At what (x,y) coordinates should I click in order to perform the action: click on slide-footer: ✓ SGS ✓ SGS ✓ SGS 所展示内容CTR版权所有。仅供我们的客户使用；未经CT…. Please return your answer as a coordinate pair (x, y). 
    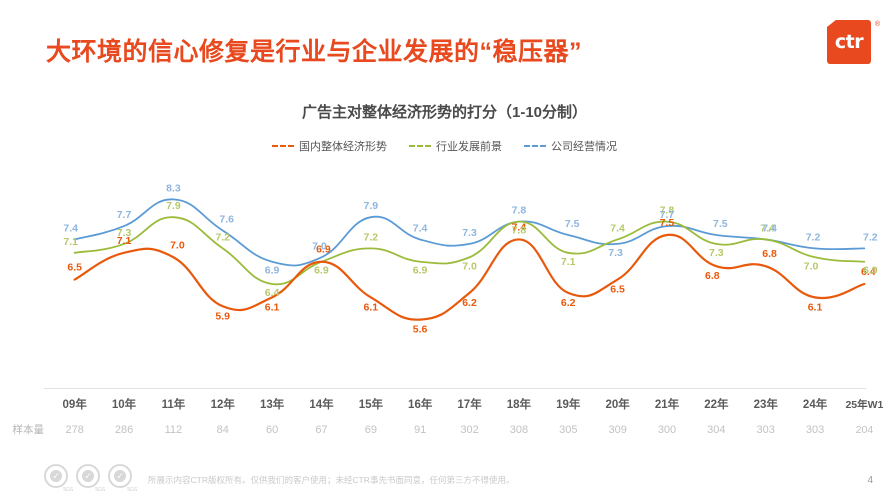
    Looking at the image, I should click on (444, 477).